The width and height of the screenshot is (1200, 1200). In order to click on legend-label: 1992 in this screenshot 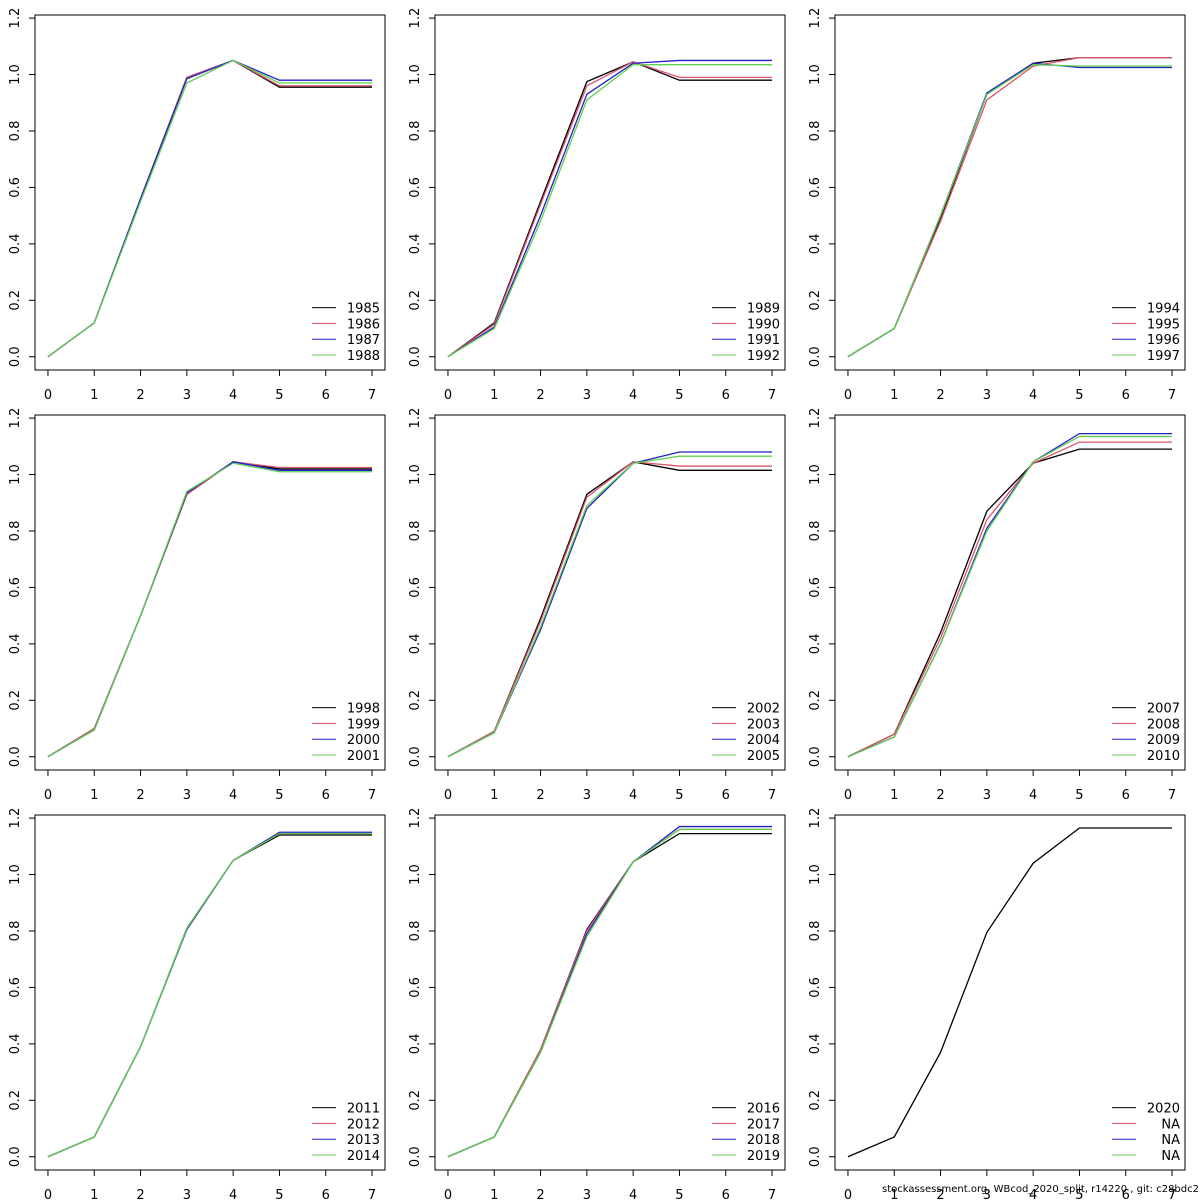, I will do `click(763, 356)`.